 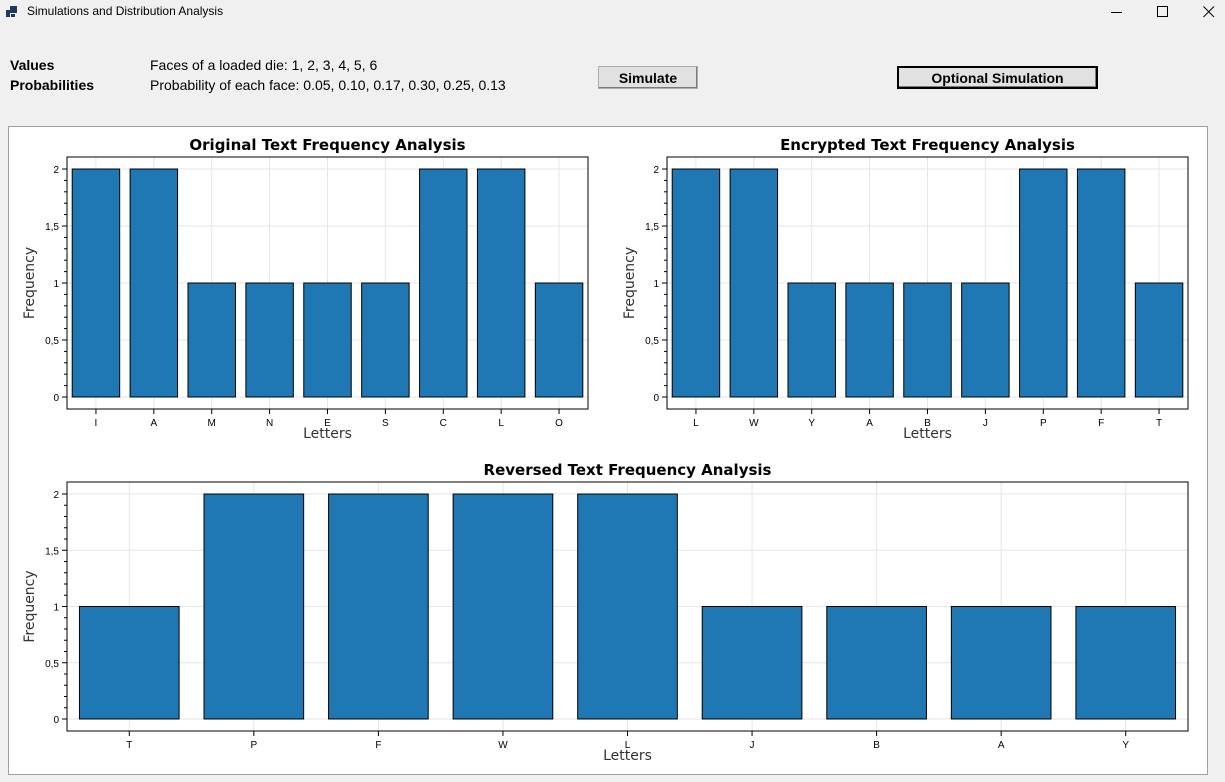 I want to click on chart3-bar-T, so click(x=129, y=663).